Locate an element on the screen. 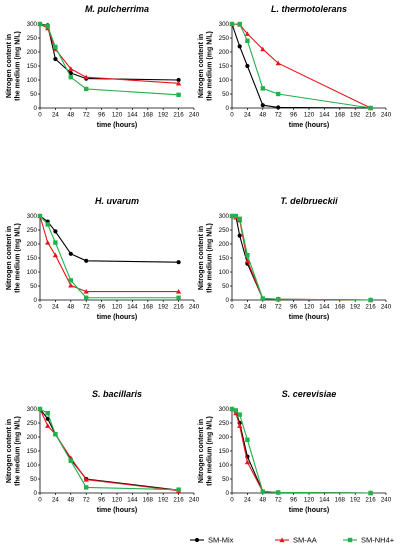 This screenshot has width=409, height=550. y-tick-label: 200 is located at coordinates (32, 437).